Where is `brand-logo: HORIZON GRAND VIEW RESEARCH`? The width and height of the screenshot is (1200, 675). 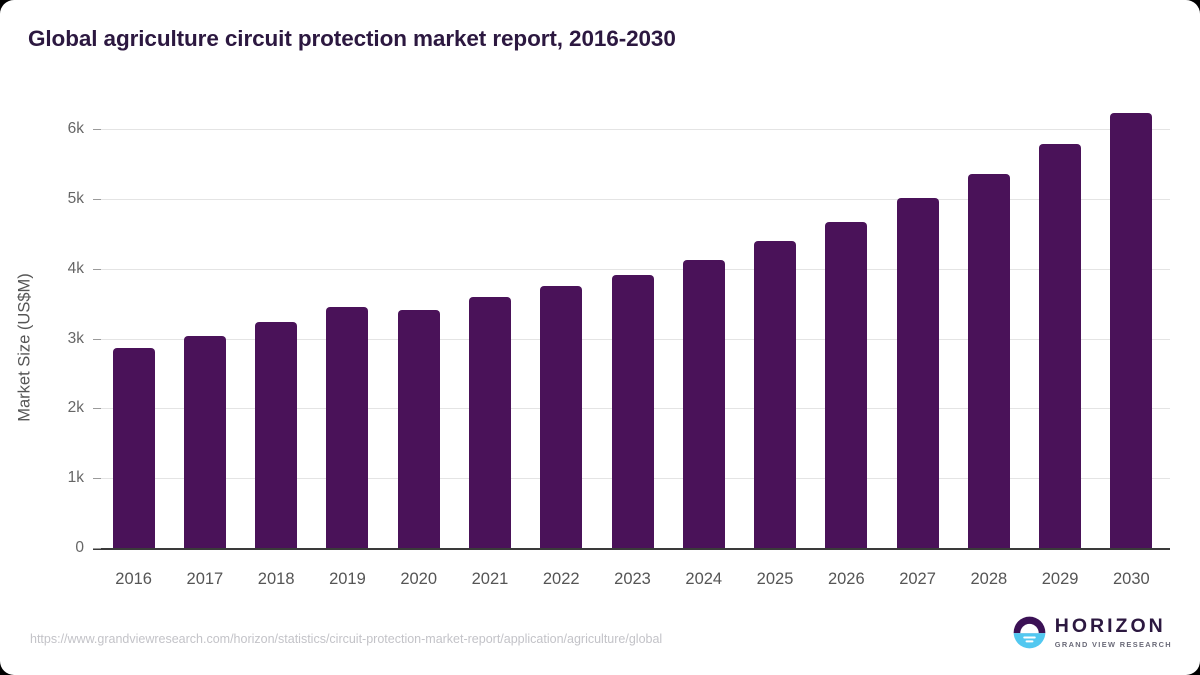 brand-logo: HORIZON GRAND VIEW RESEARCH is located at coordinates (1092, 632).